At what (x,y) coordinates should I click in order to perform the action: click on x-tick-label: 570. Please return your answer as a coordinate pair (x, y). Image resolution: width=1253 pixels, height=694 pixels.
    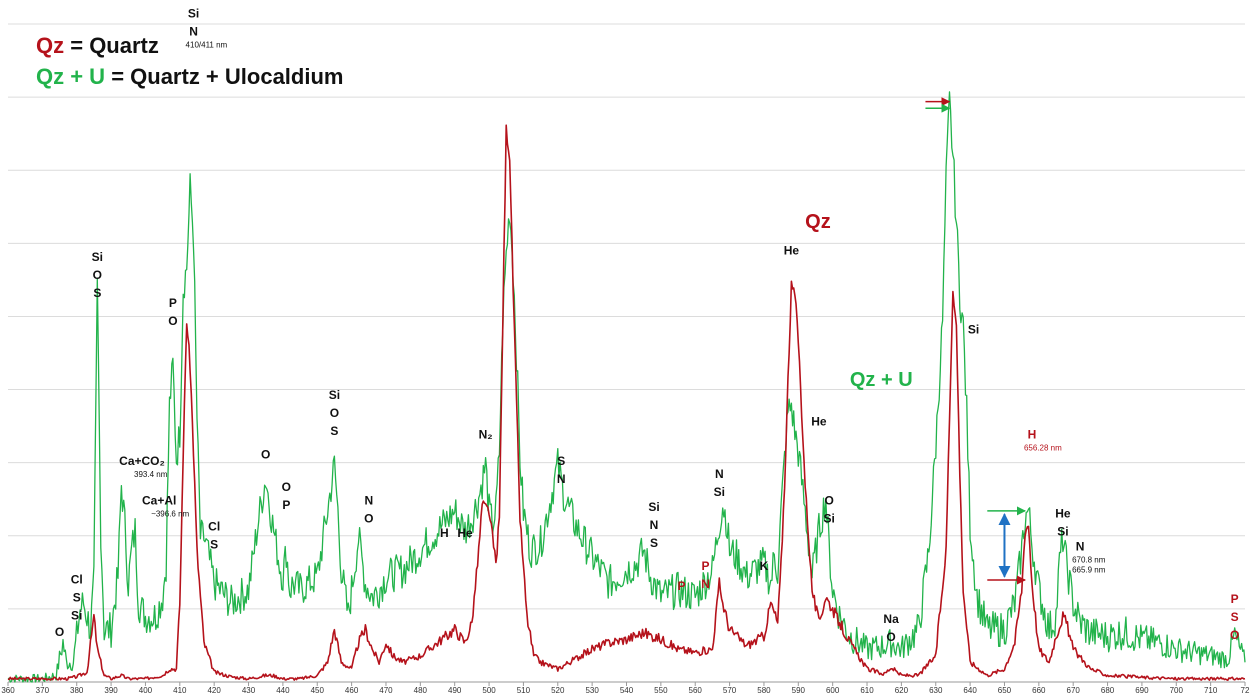
    Looking at the image, I should click on (730, 690).